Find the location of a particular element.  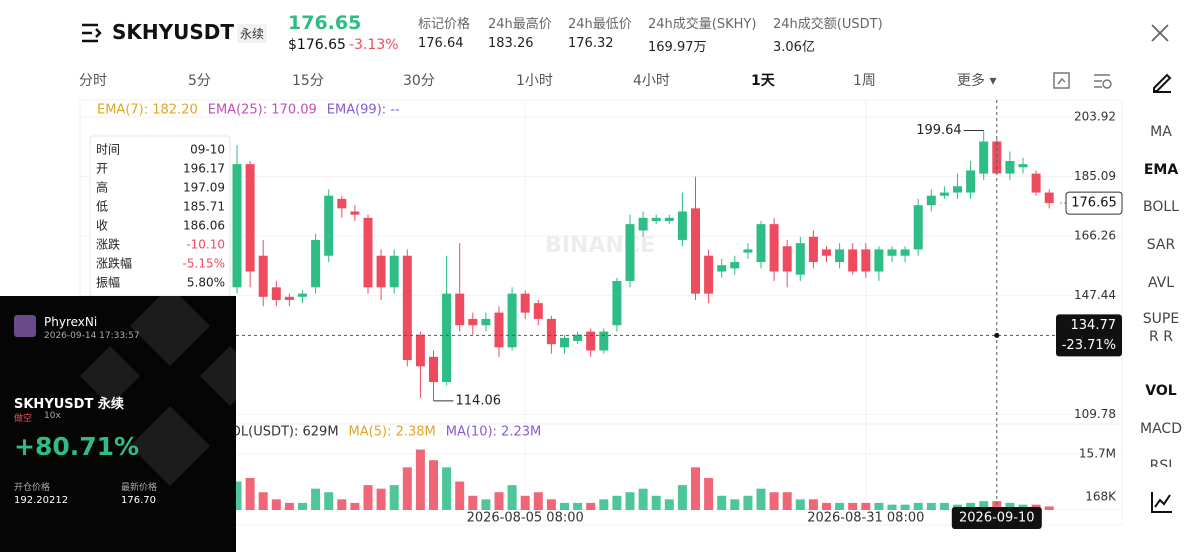

chart-settings-icon is located at coordinates (1062, 81).